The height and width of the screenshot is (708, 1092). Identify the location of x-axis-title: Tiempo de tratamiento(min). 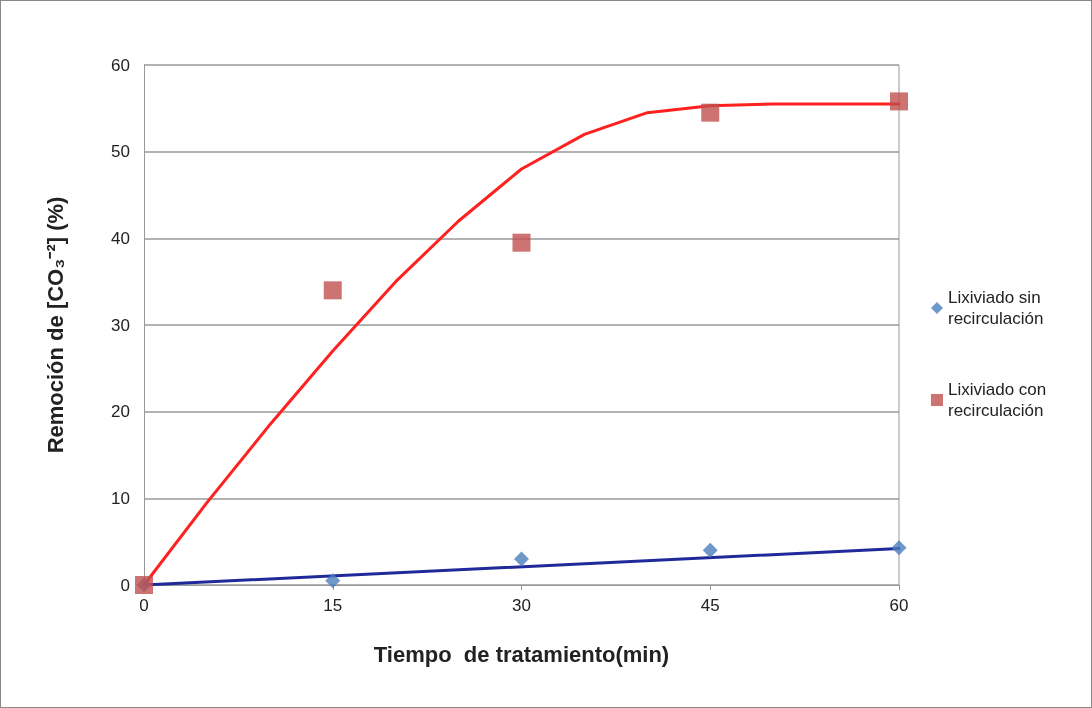
(521, 654).